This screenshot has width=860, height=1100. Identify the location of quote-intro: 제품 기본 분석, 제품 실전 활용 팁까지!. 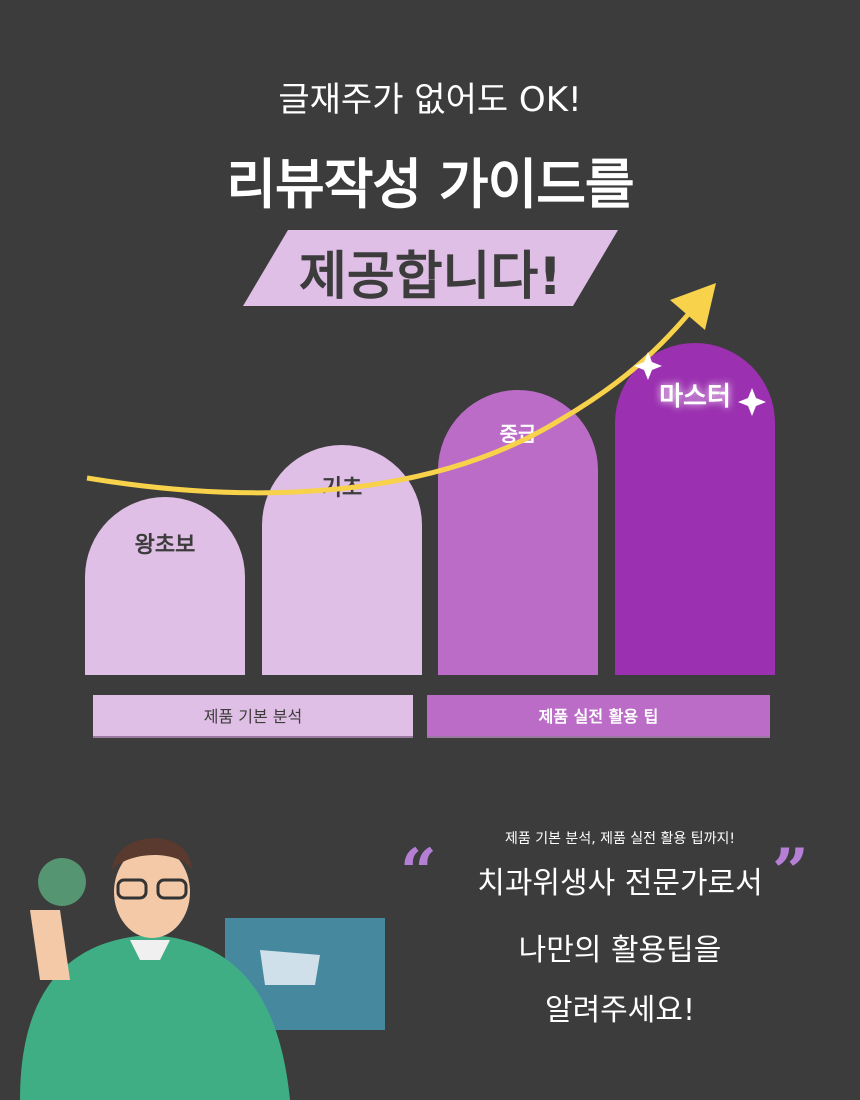
(620, 839).